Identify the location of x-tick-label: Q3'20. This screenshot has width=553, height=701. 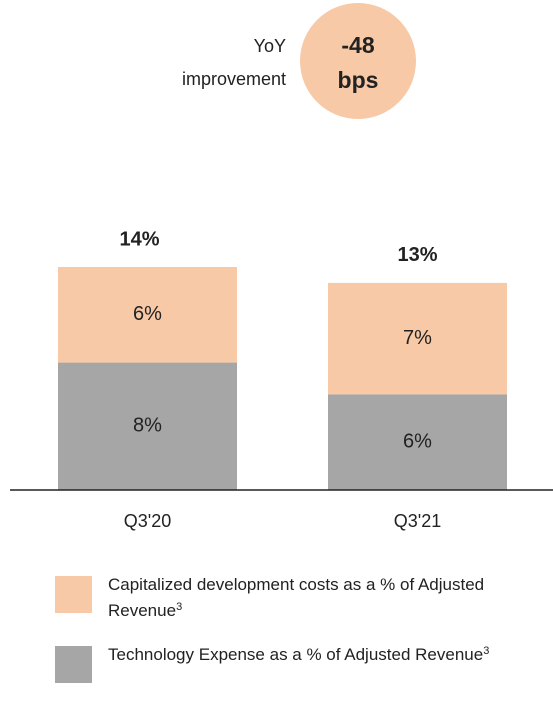
(147, 521).